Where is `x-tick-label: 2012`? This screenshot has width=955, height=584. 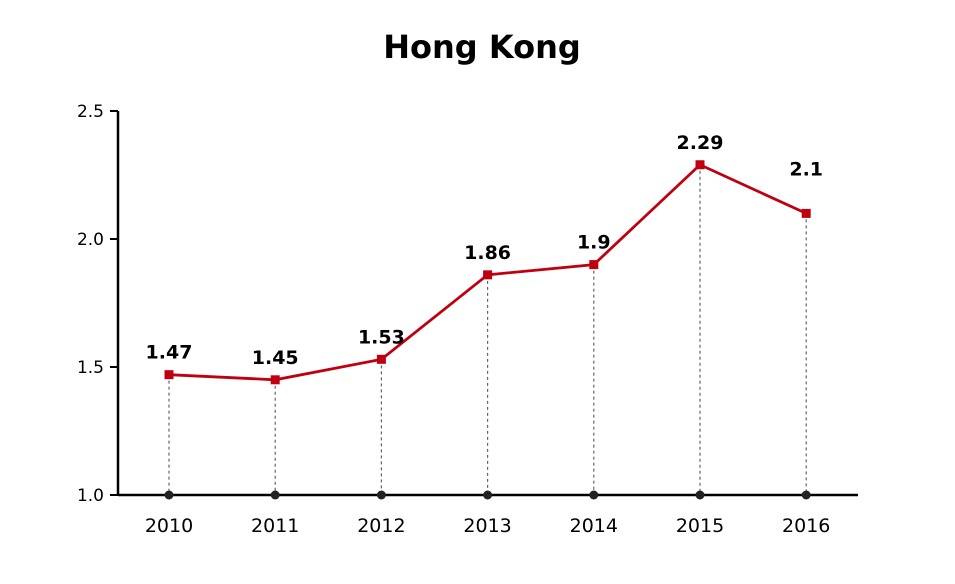
x-tick-label: 2012 is located at coordinates (381, 526).